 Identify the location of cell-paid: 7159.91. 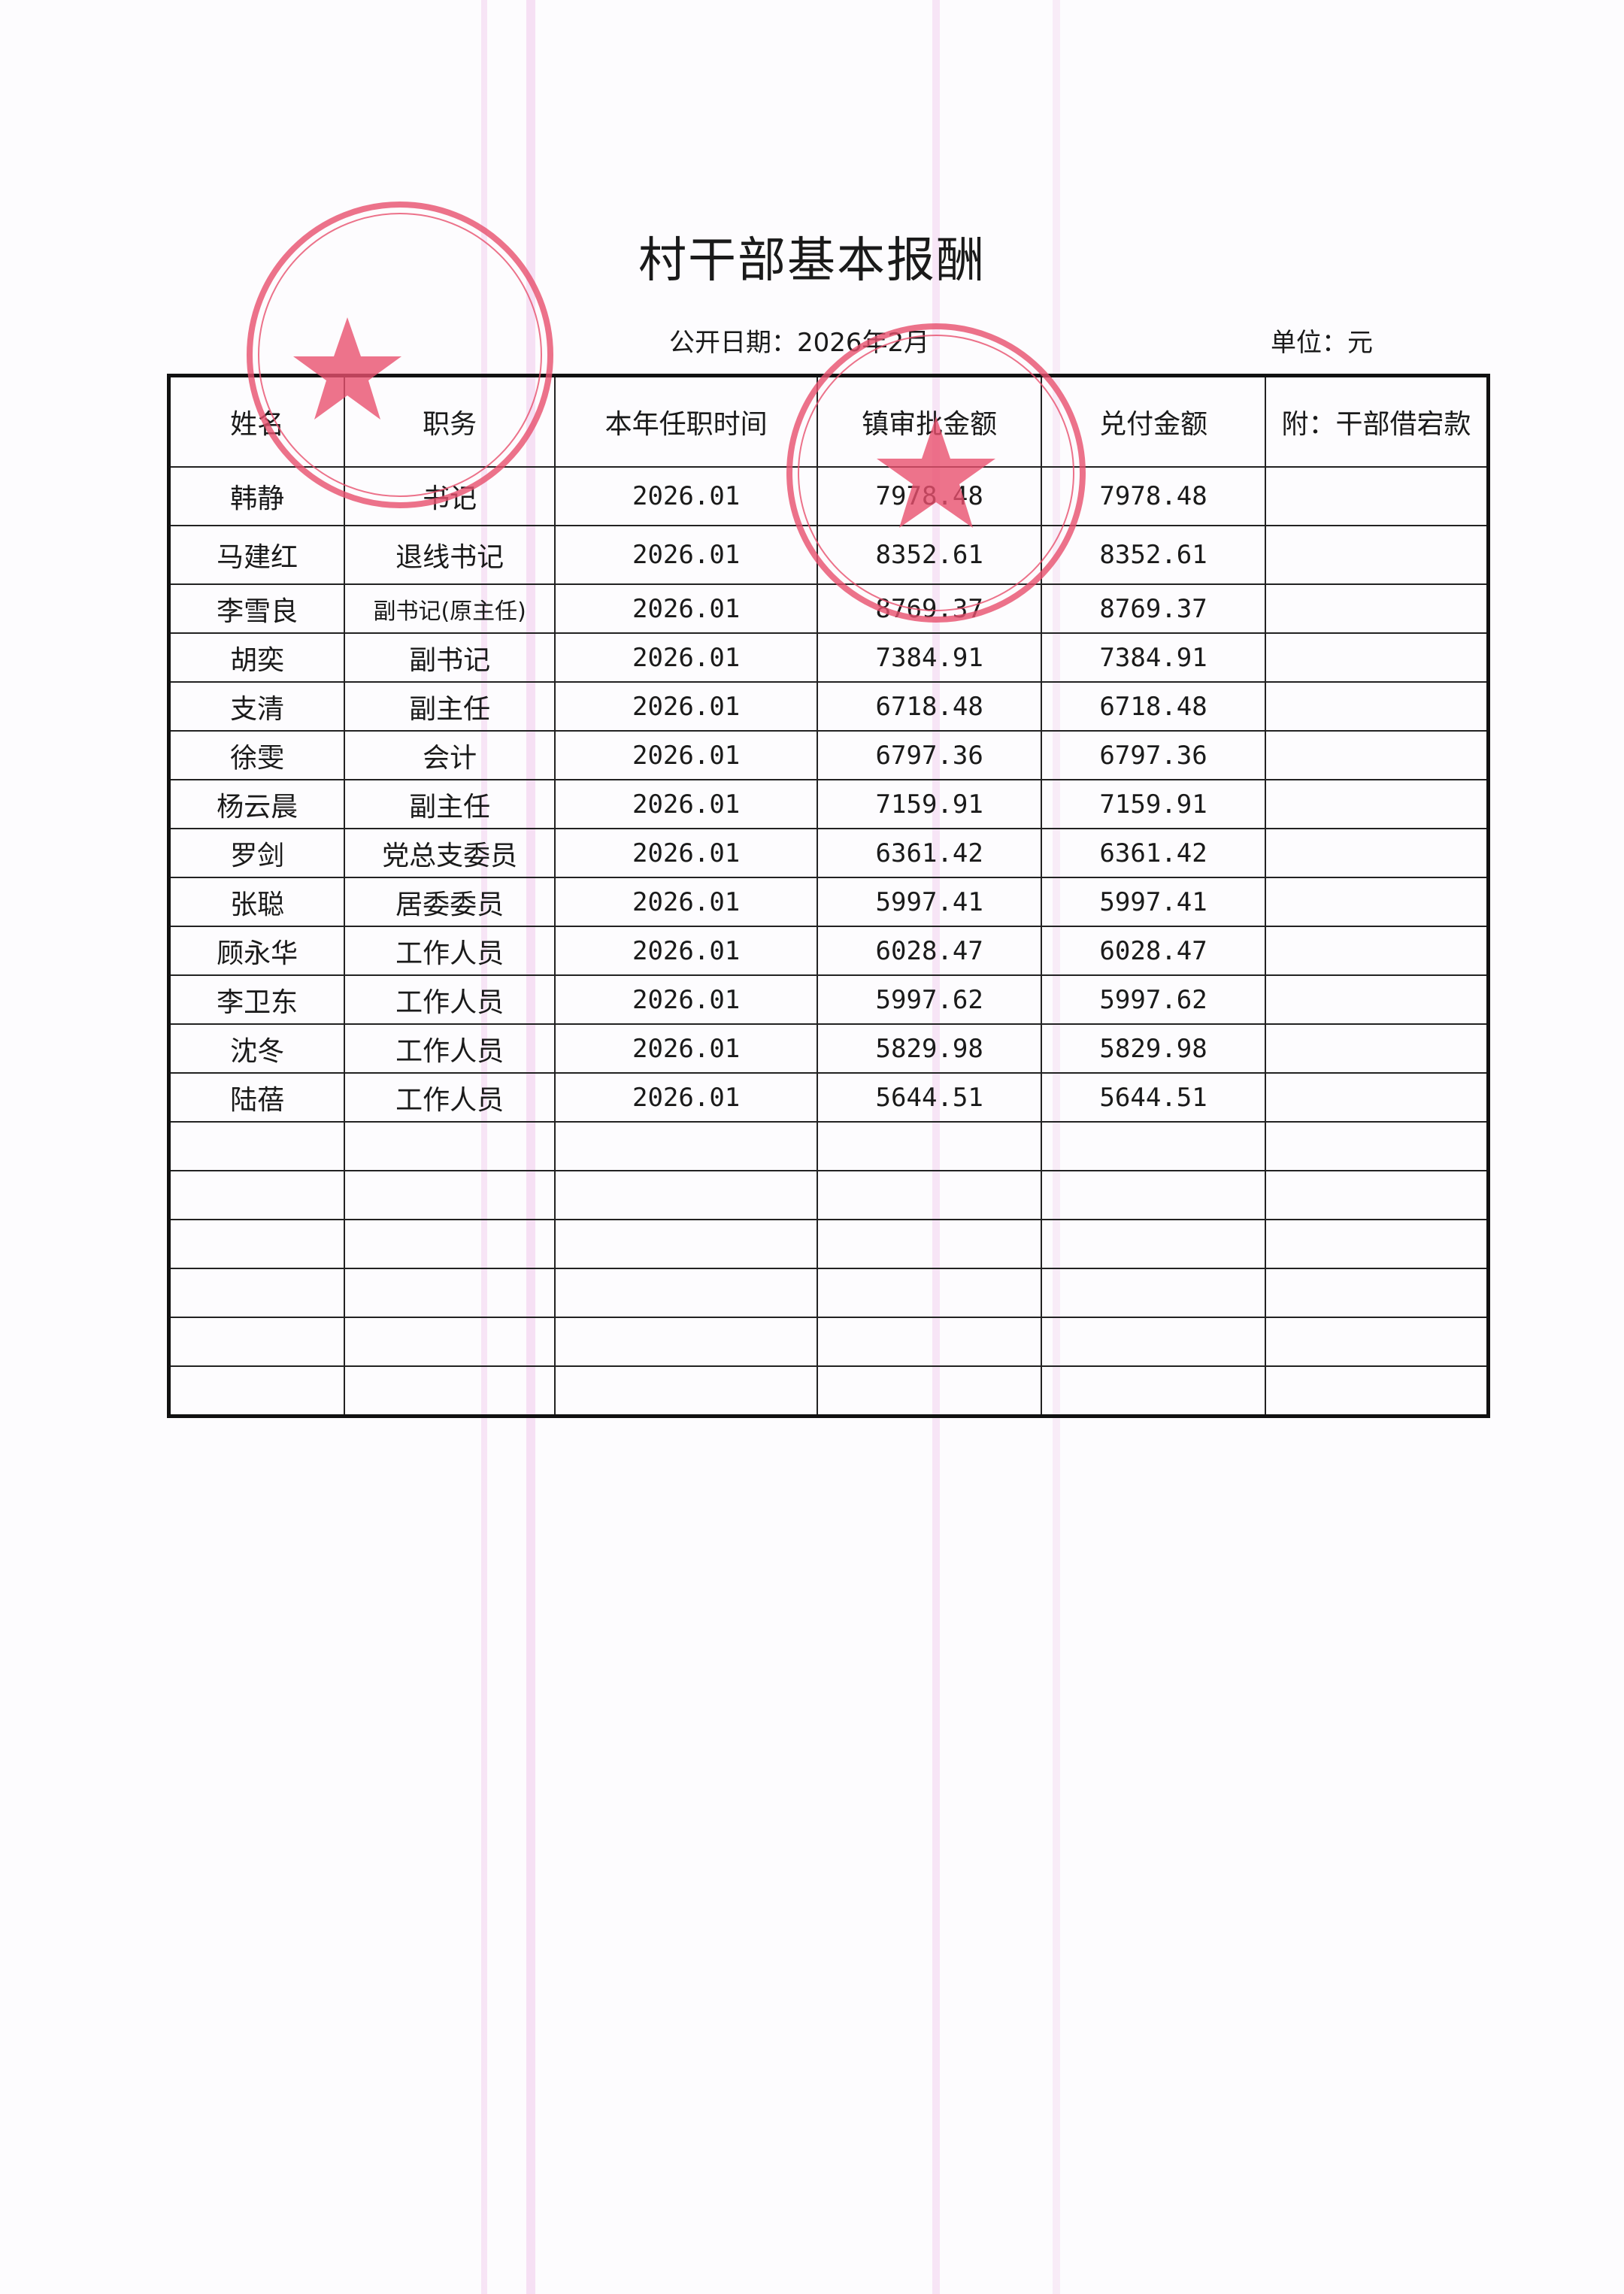
(1154, 804).